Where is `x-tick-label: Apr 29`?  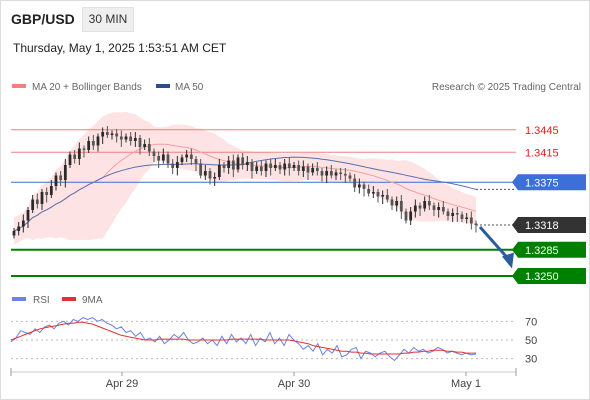 x-tick-label: Apr 29 is located at coordinates (122, 384).